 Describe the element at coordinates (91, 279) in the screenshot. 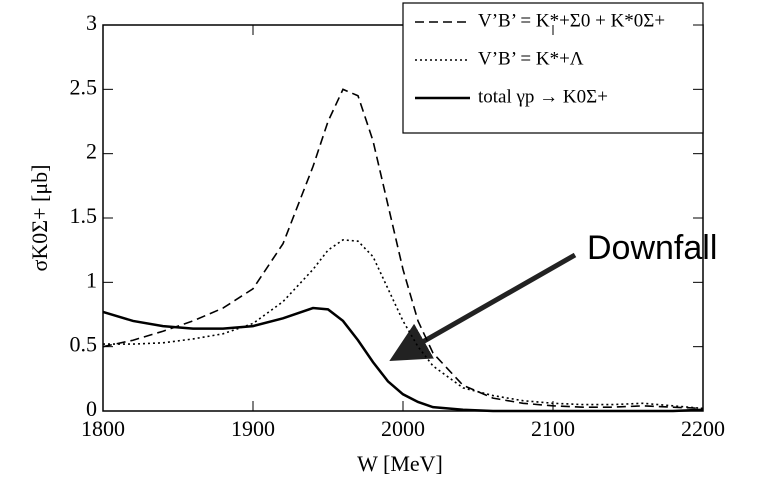

I see `y-tick-label: 1` at that location.